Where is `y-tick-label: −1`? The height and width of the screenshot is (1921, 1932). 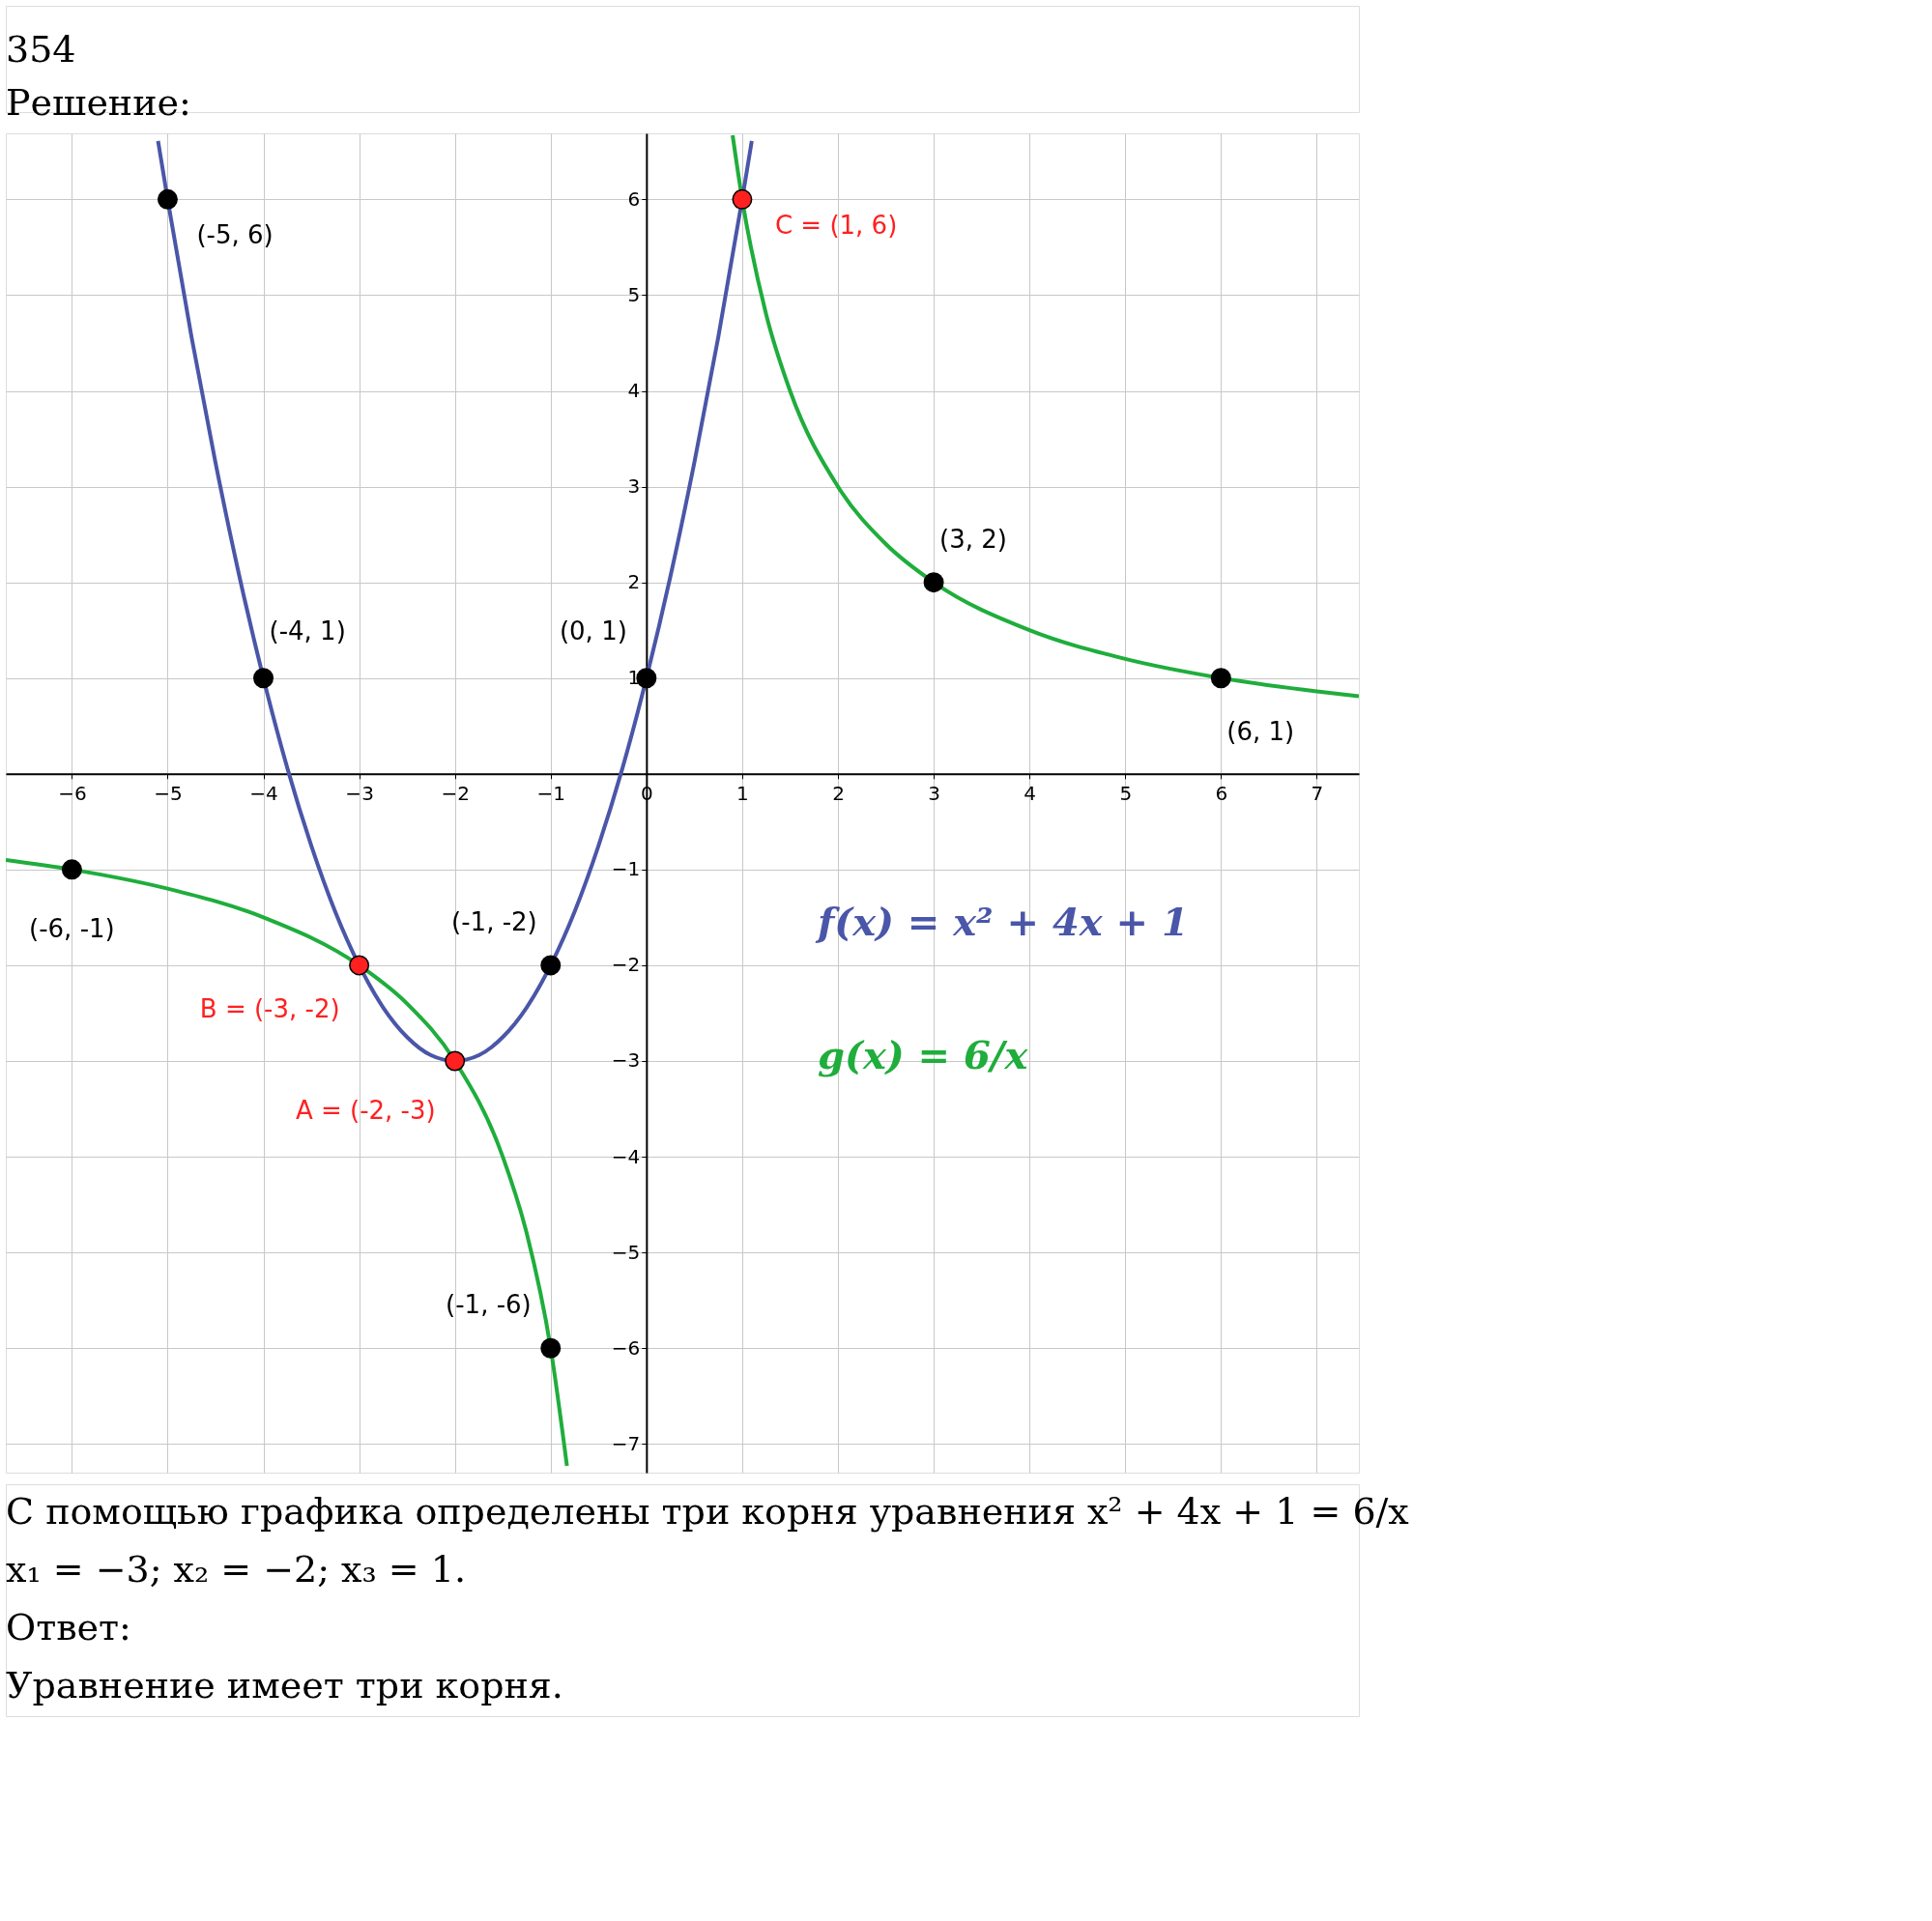
y-tick-label: −1 is located at coordinates (626, 869).